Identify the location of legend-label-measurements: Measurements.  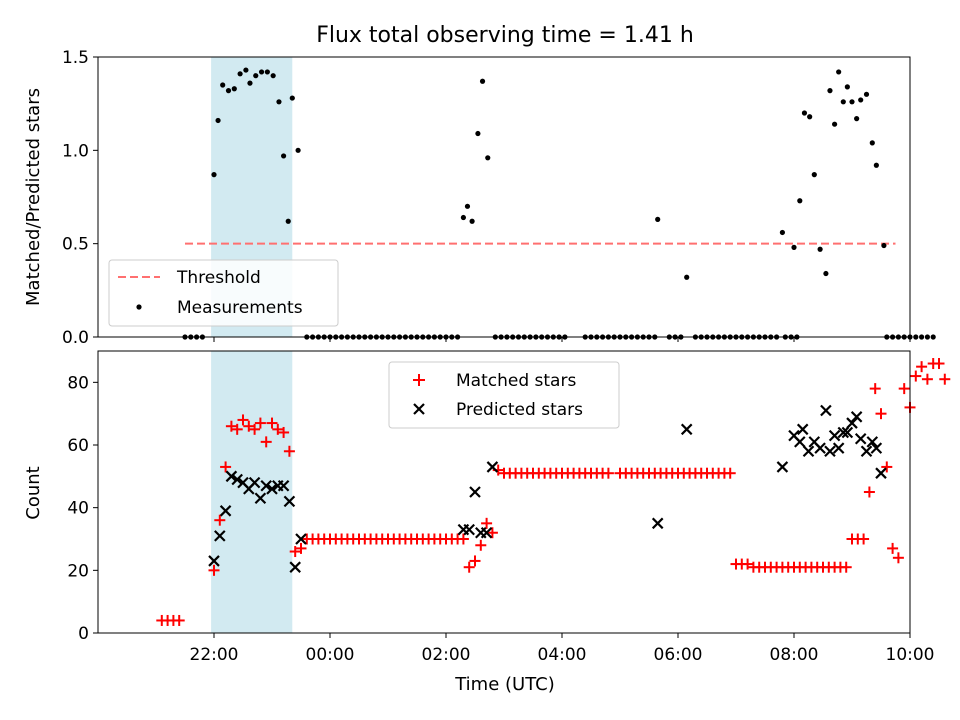
(240, 308).